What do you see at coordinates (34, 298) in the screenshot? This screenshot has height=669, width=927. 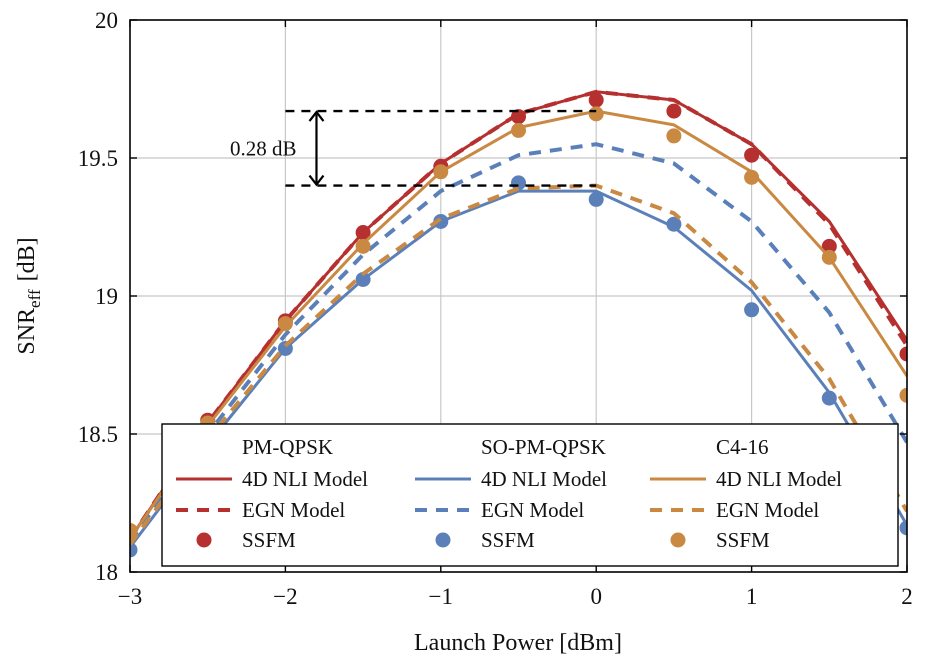 I see `y-axis-label-subscript: eff` at bounding box center [34, 298].